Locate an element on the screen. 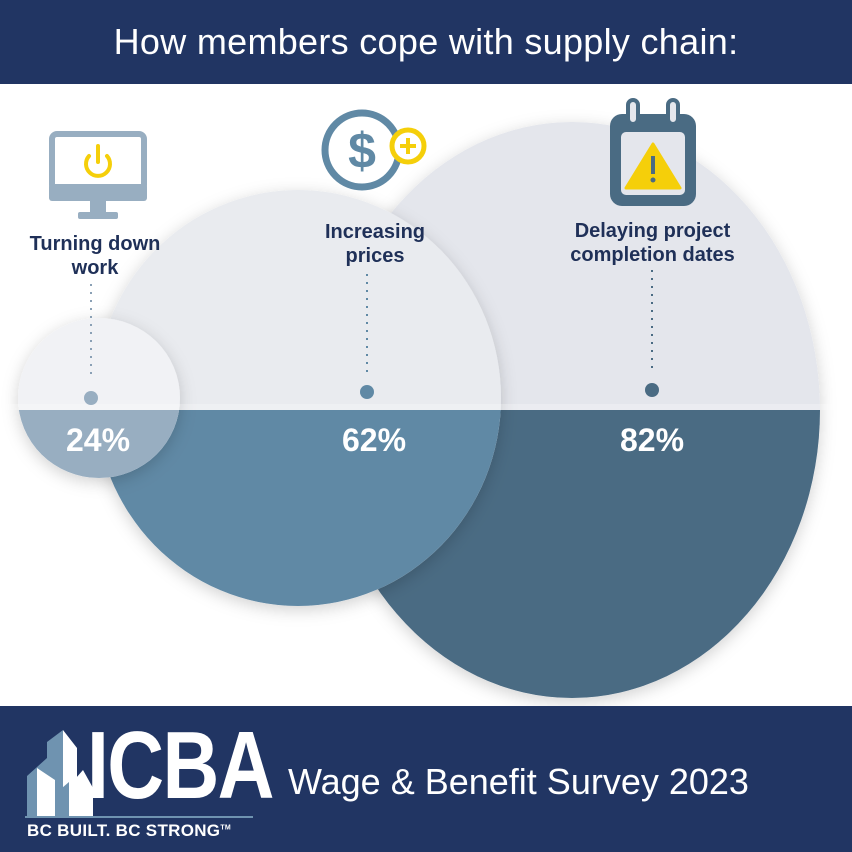  dollar-plus-icon: $ is located at coordinates (374, 150).